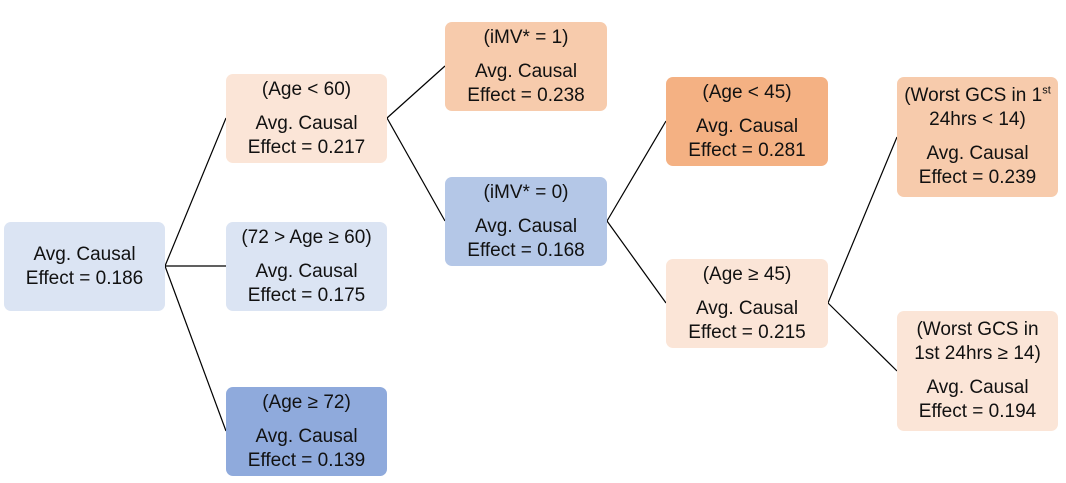 The height and width of the screenshot is (483, 1066). I want to click on node-age-ge-72: (Age ≥ 72) Avg. Causal Effect = 0.139, so click(306, 431).